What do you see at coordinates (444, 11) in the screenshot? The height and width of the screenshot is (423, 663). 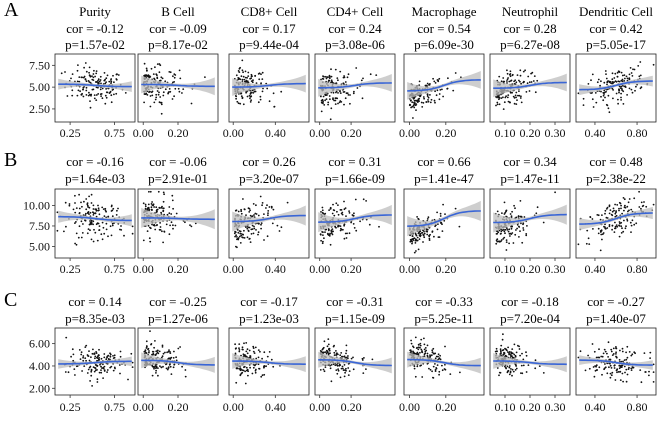 I see `column-header-4: Macrophage` at bounding box center [444, 11].